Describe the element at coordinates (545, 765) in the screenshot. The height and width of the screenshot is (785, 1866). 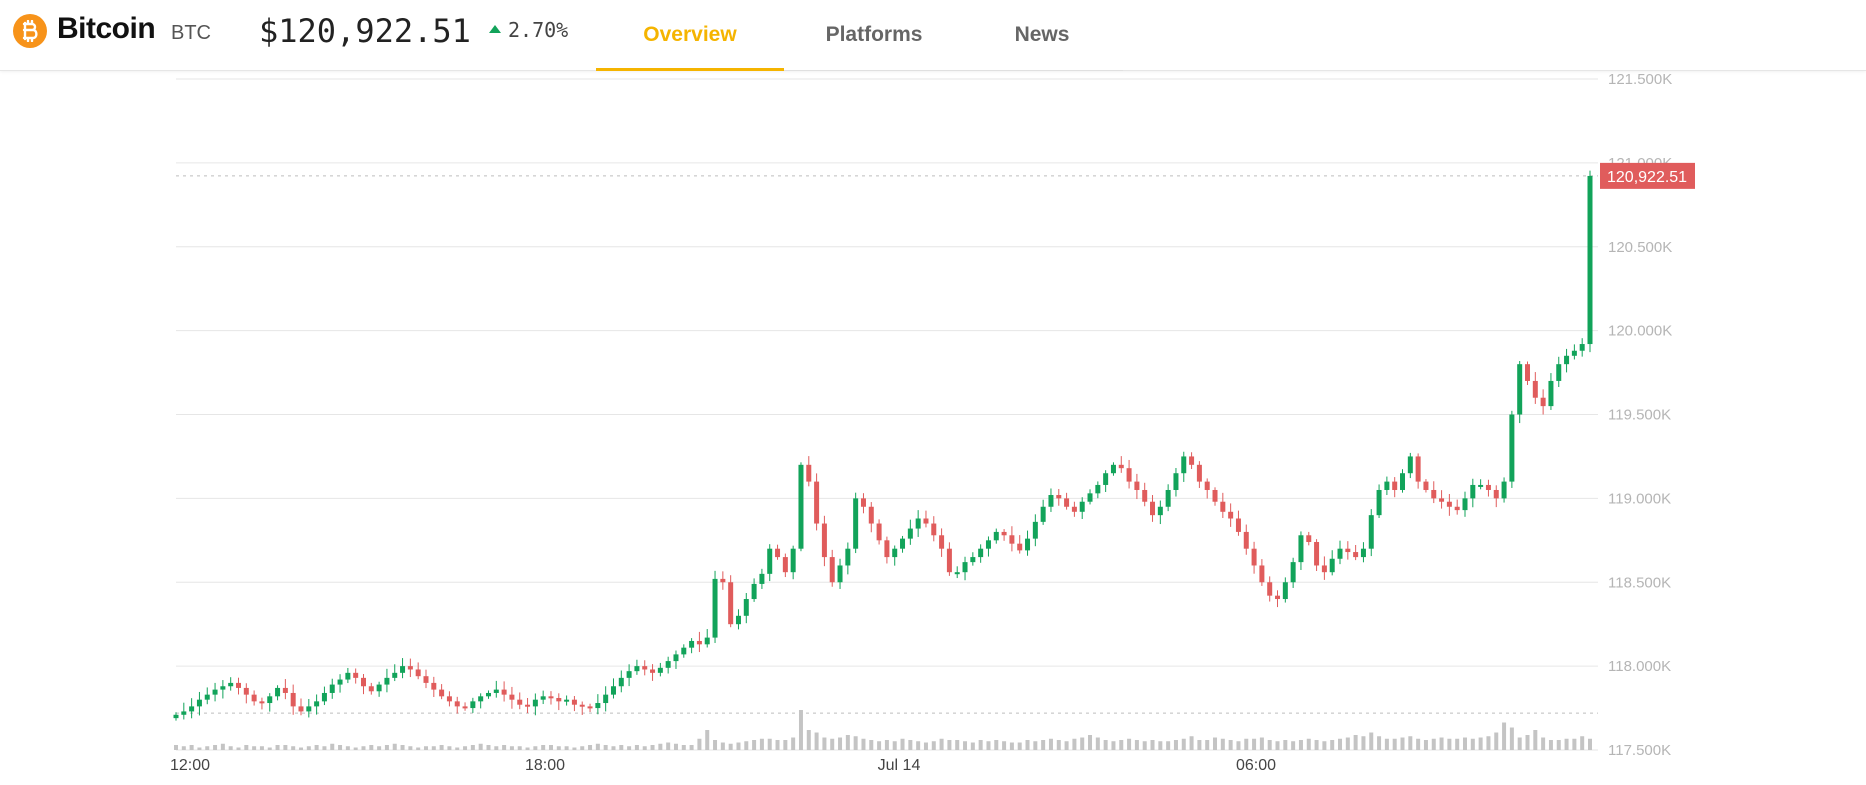
I see `x-tick-label: 18:00` at that location.